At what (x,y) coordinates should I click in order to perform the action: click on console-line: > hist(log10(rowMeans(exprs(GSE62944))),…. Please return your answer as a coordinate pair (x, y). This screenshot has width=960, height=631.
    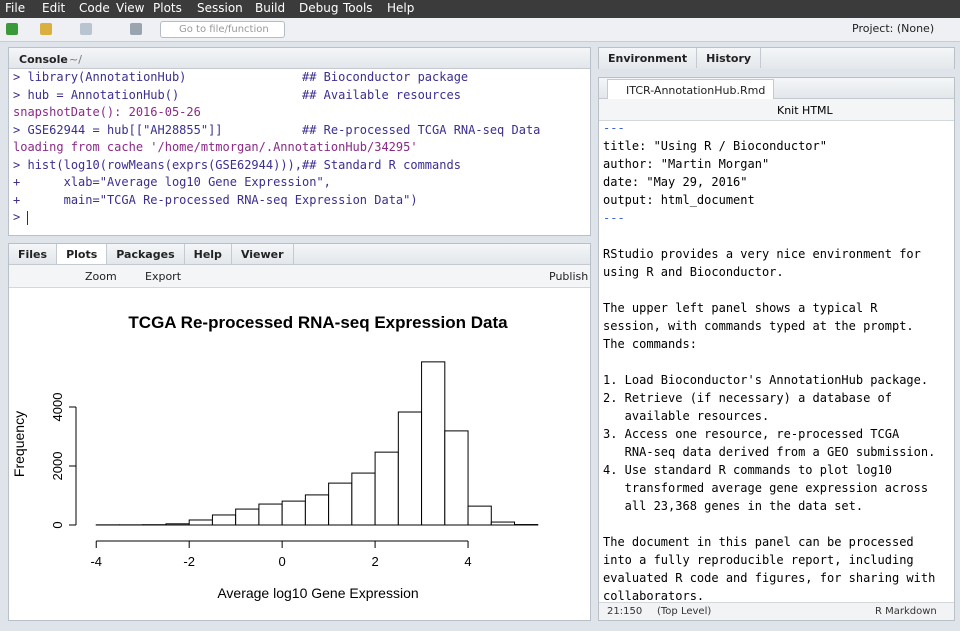
    Looking at the image, I should click on (298, 166).